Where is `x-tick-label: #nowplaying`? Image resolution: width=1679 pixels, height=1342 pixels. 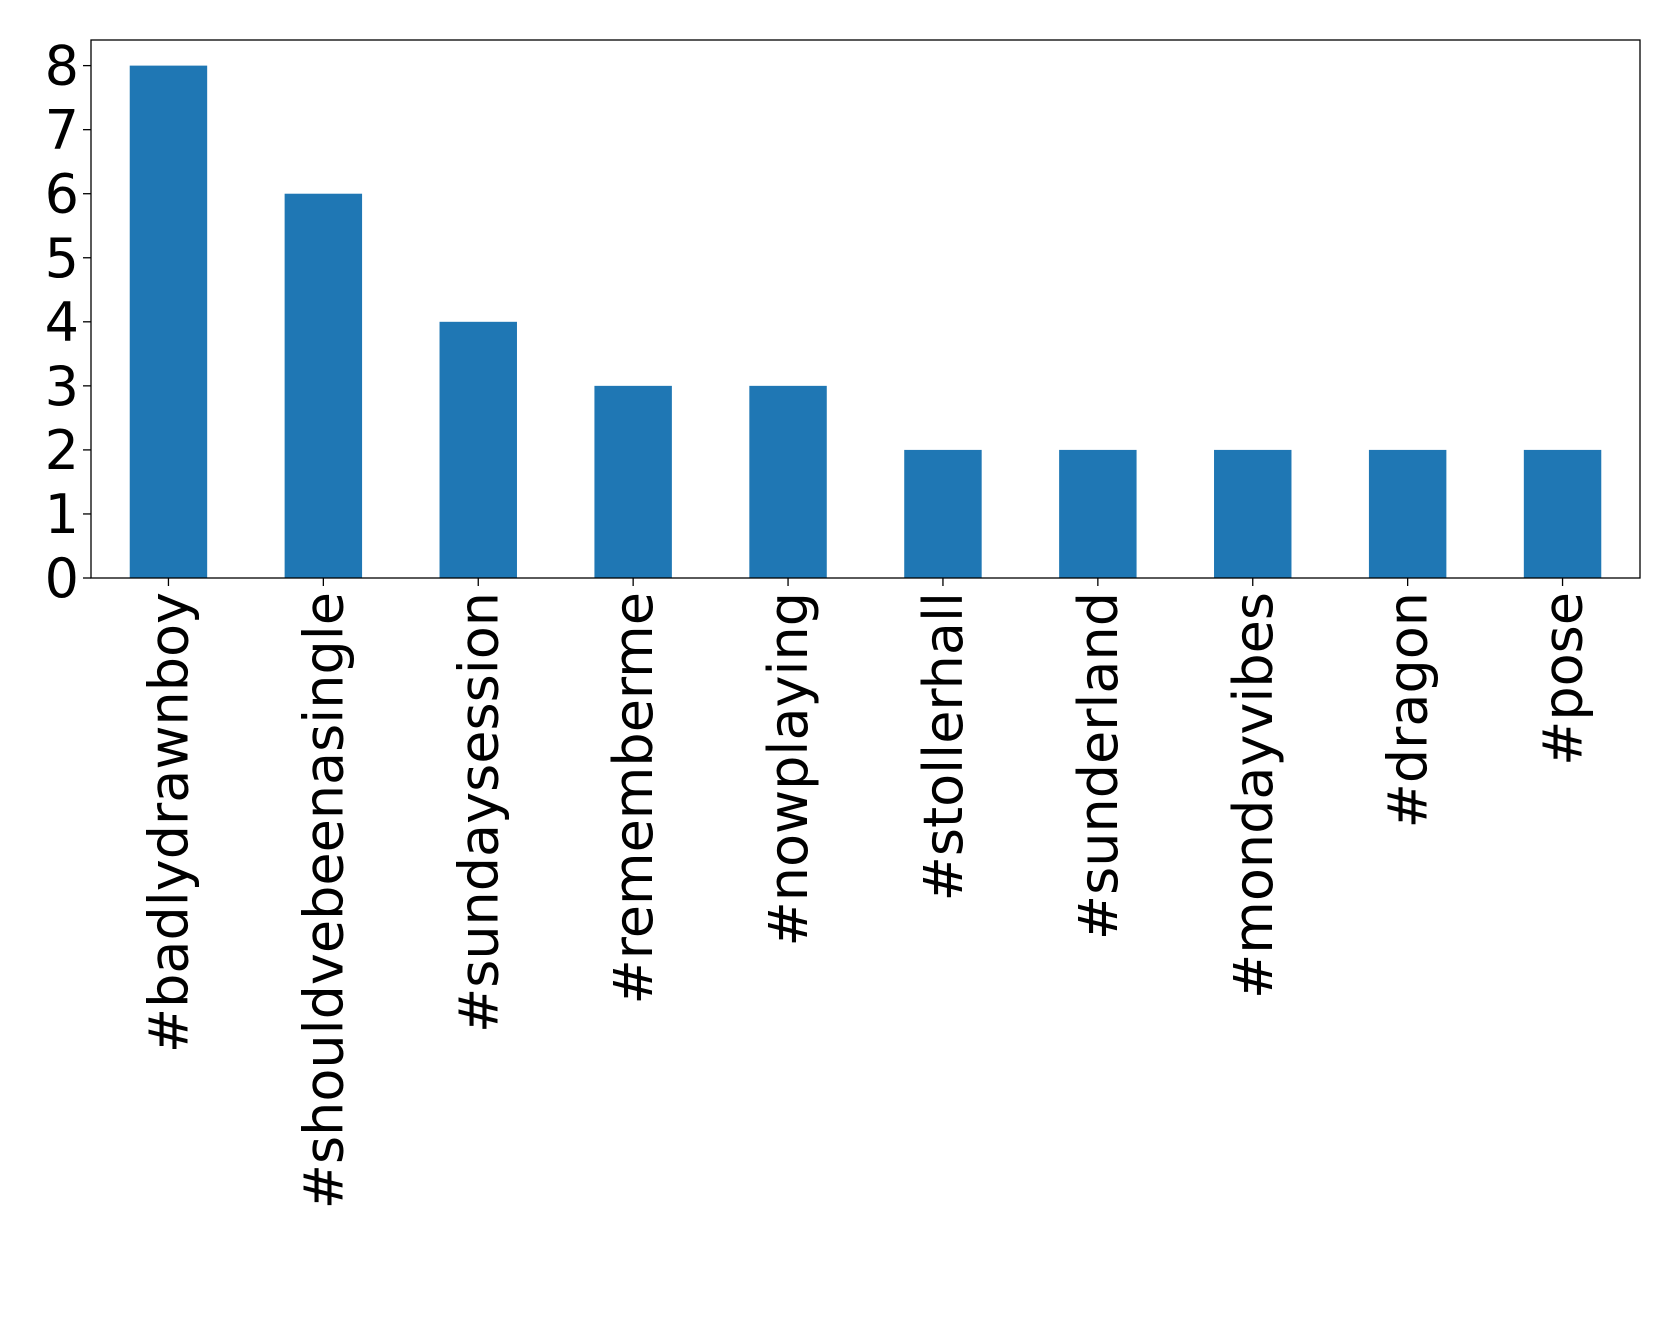 x-tick-label: #nowplaying is located at coordinates (788, 769).